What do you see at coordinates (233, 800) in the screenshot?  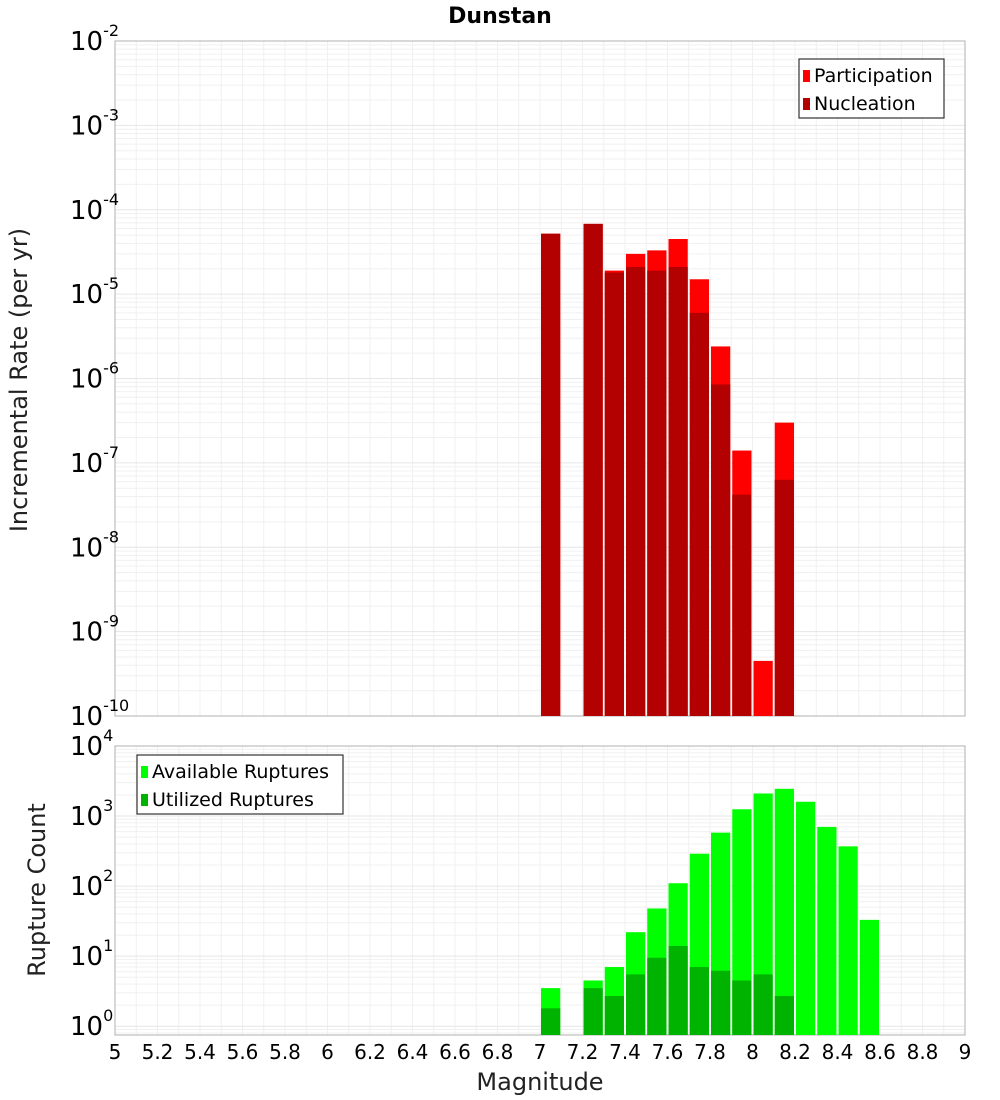 I see `legend-label: Utilized Ruptures` at bounding box center [233, 800].